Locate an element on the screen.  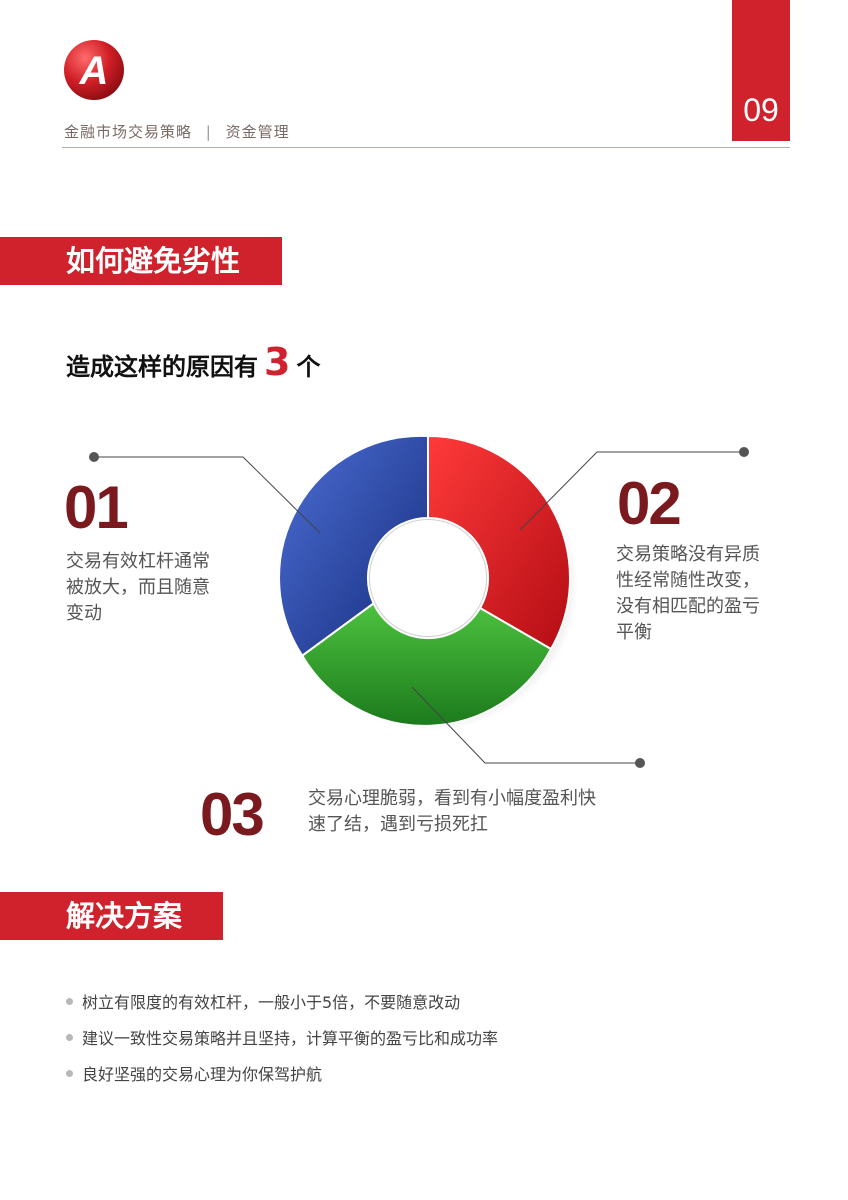
reason-number-01: 01 is located at coordinates (96, 507).